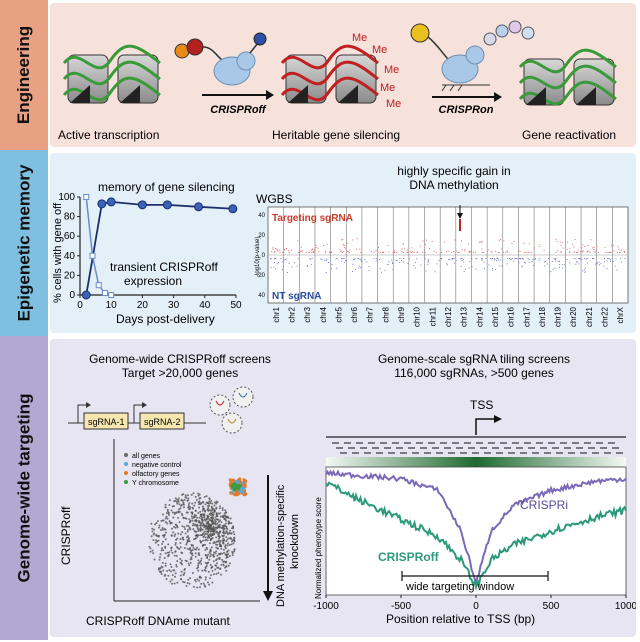 This screenshot has height=642, width=640. What do you see at coordinates (146, 456) in the screenshot?
I see `legend-all-genes: all genes` at bounding box center [146, 456].